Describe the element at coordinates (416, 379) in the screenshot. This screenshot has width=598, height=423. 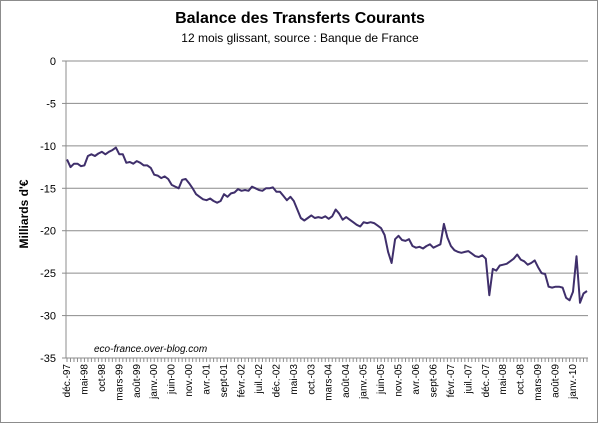
I see `x-tick-label: avr.-06` at that location.